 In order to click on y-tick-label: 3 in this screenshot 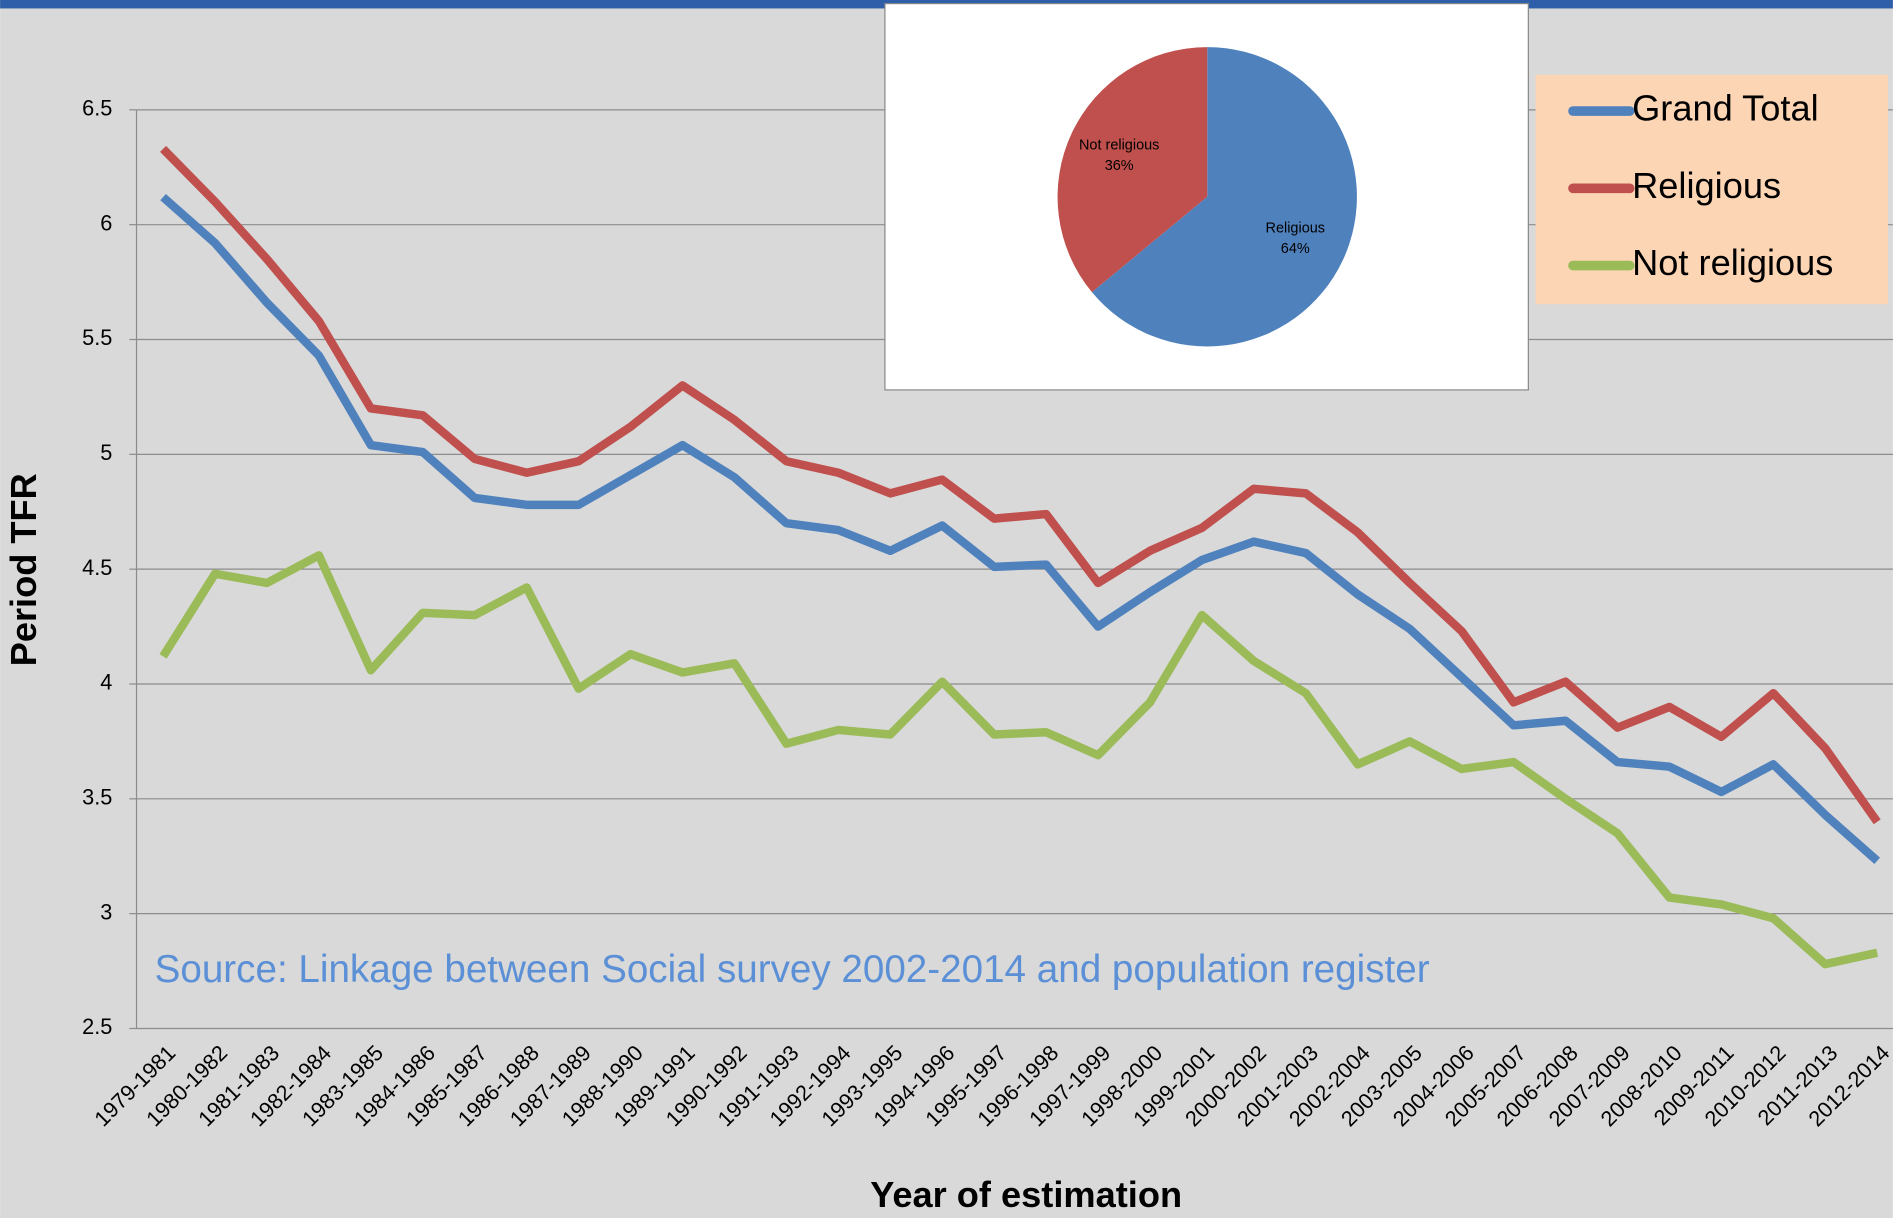, I will do `click(106, 911)`.